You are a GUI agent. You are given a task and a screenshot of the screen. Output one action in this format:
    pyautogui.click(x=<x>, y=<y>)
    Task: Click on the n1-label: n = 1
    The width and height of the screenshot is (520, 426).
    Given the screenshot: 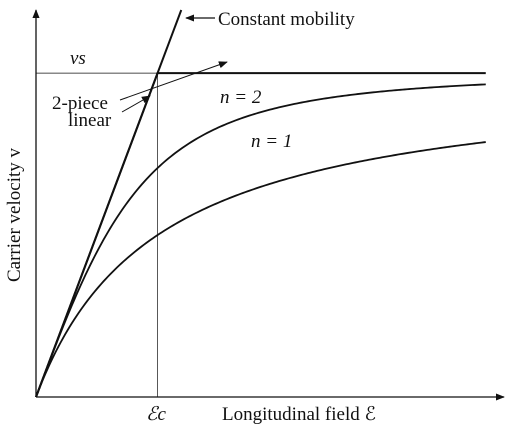 What is the action you would take?
    pyautogui.click(x=271, y=141)
    